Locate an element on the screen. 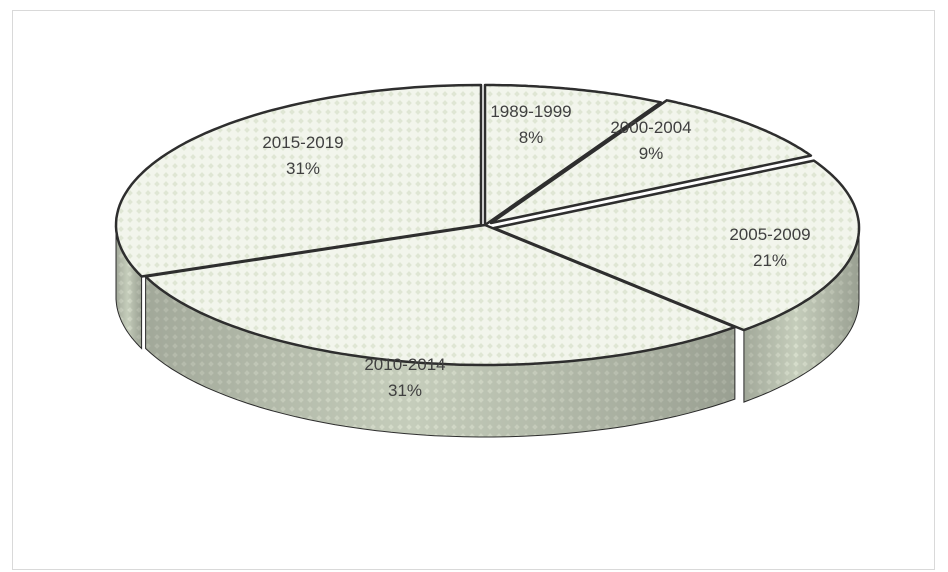 This screenshot has width=948, height=572. slice-label-category: 2015-2019 is located at coordinates (302, 142).